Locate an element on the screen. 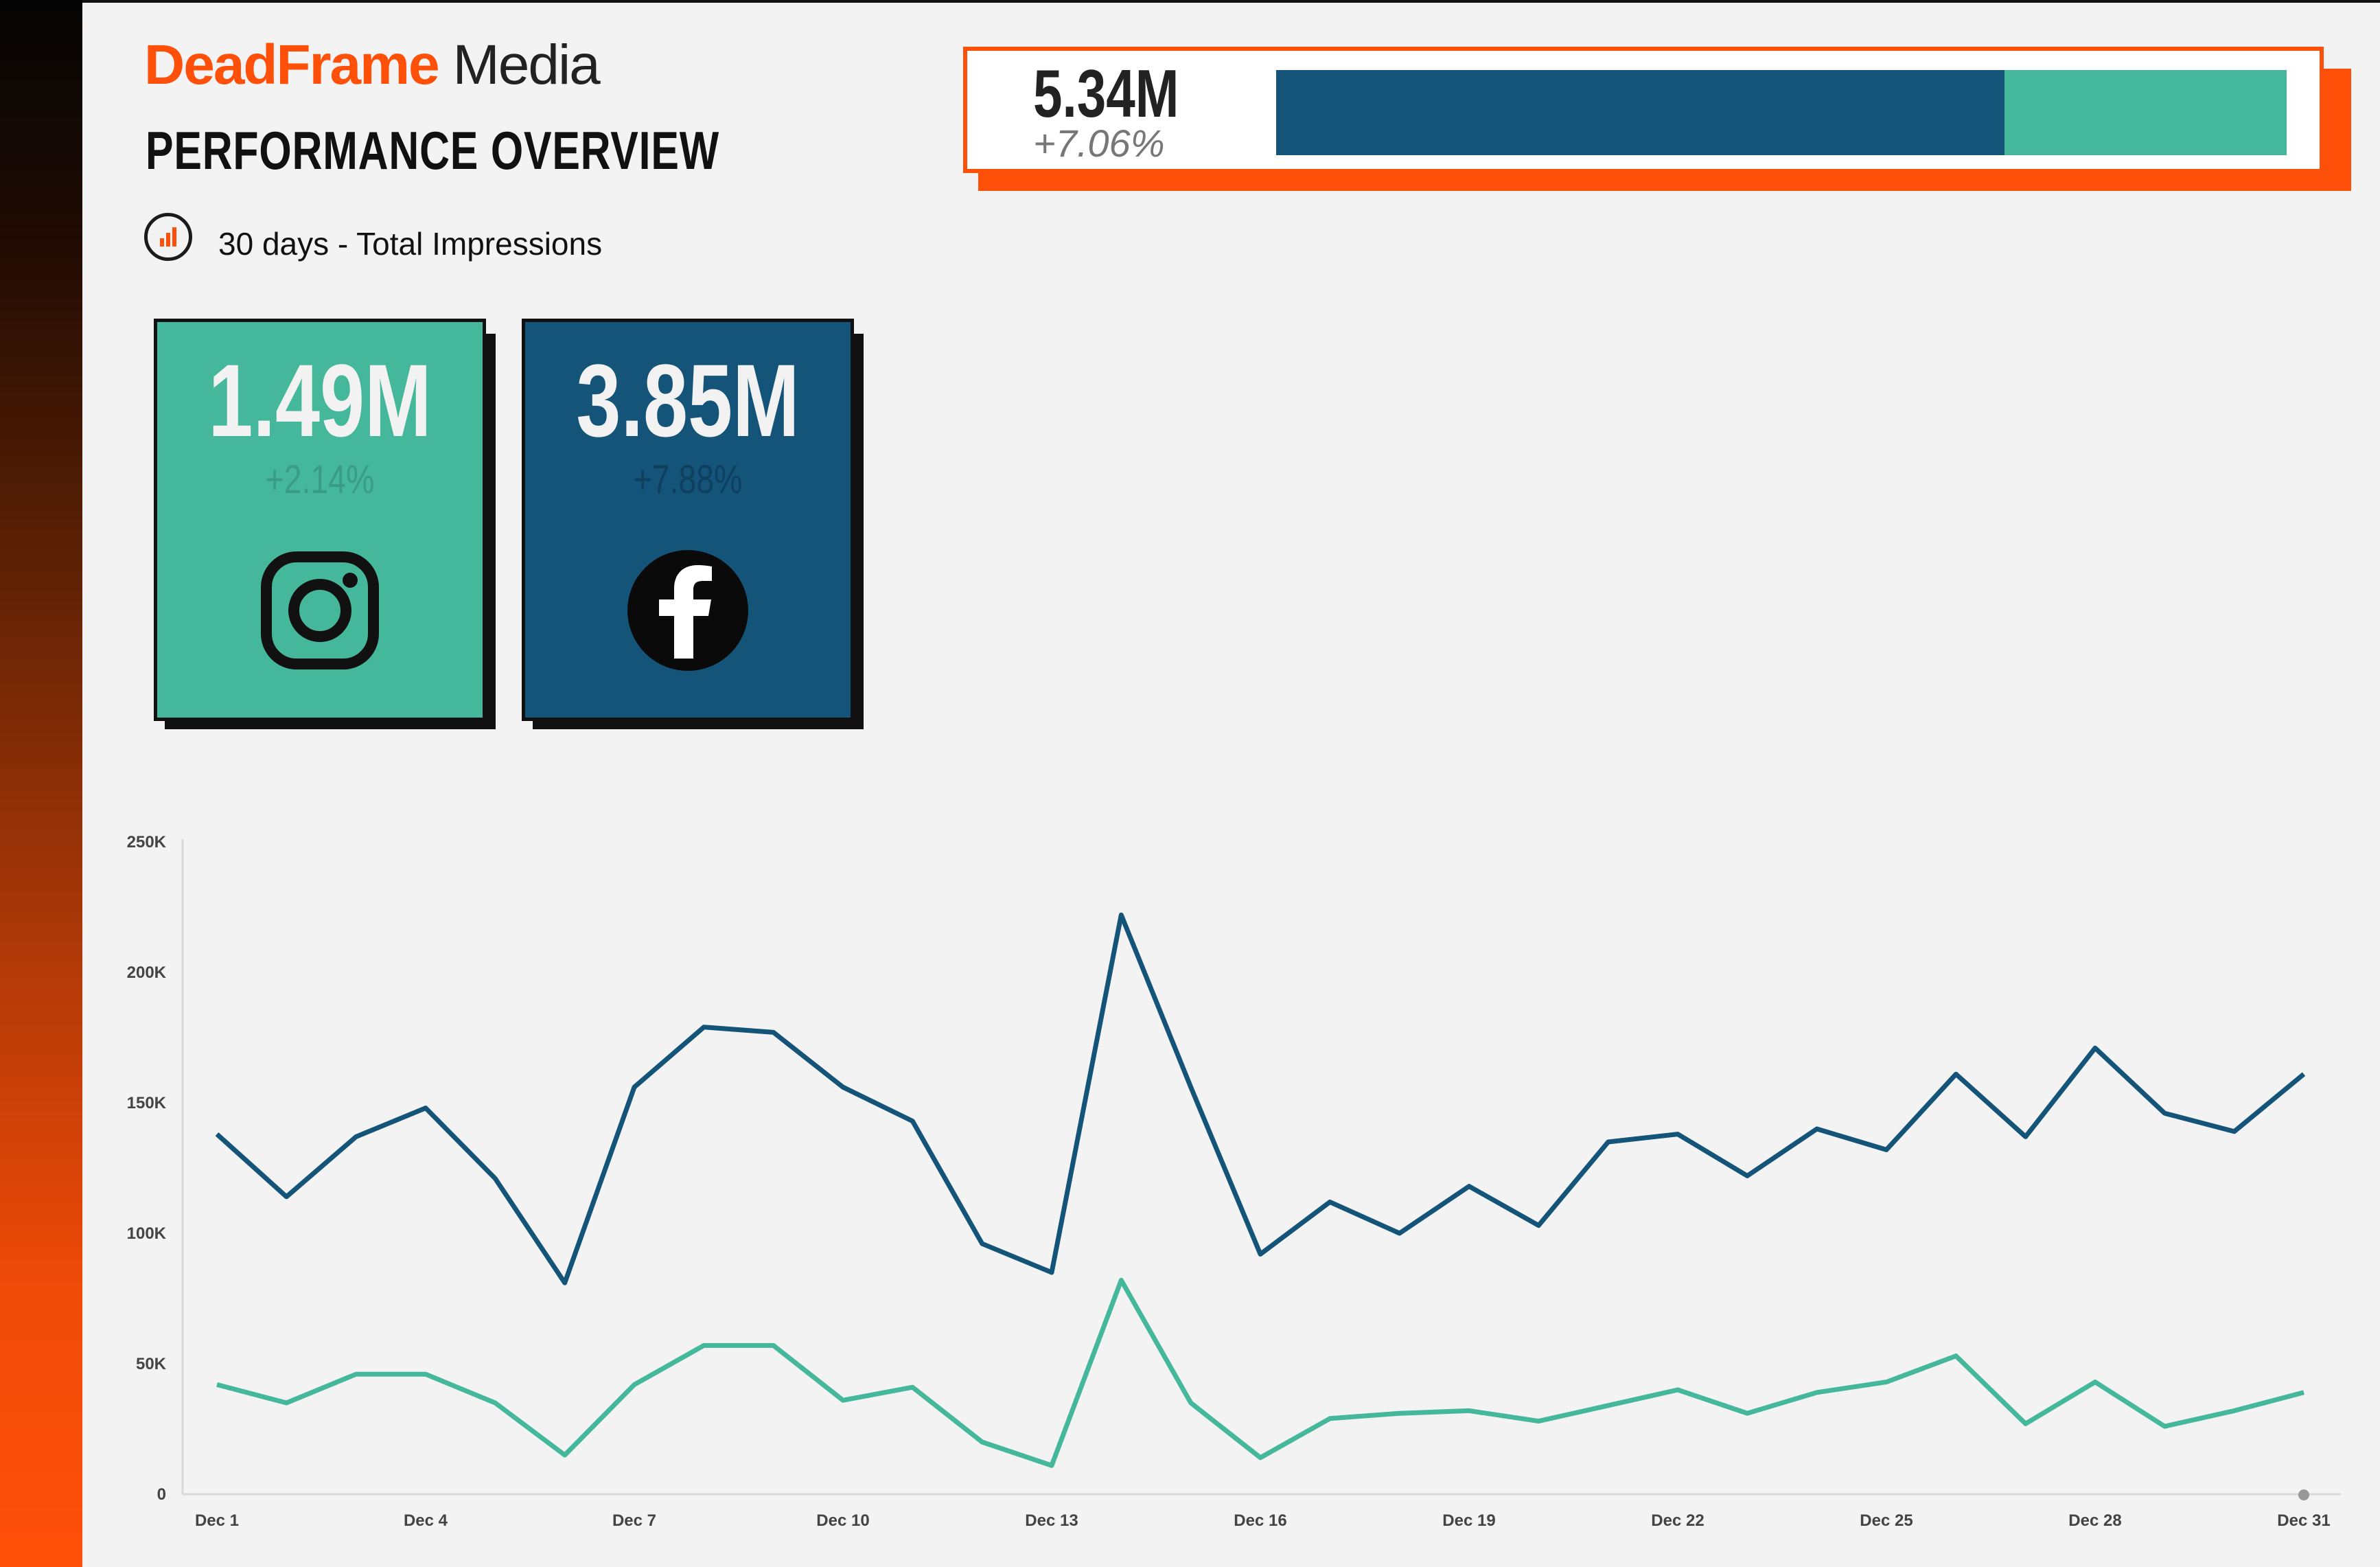 The width and height of the screenshot is (2380, 1567). y-tick-label: 0 is located at coordinates (161, 1494).